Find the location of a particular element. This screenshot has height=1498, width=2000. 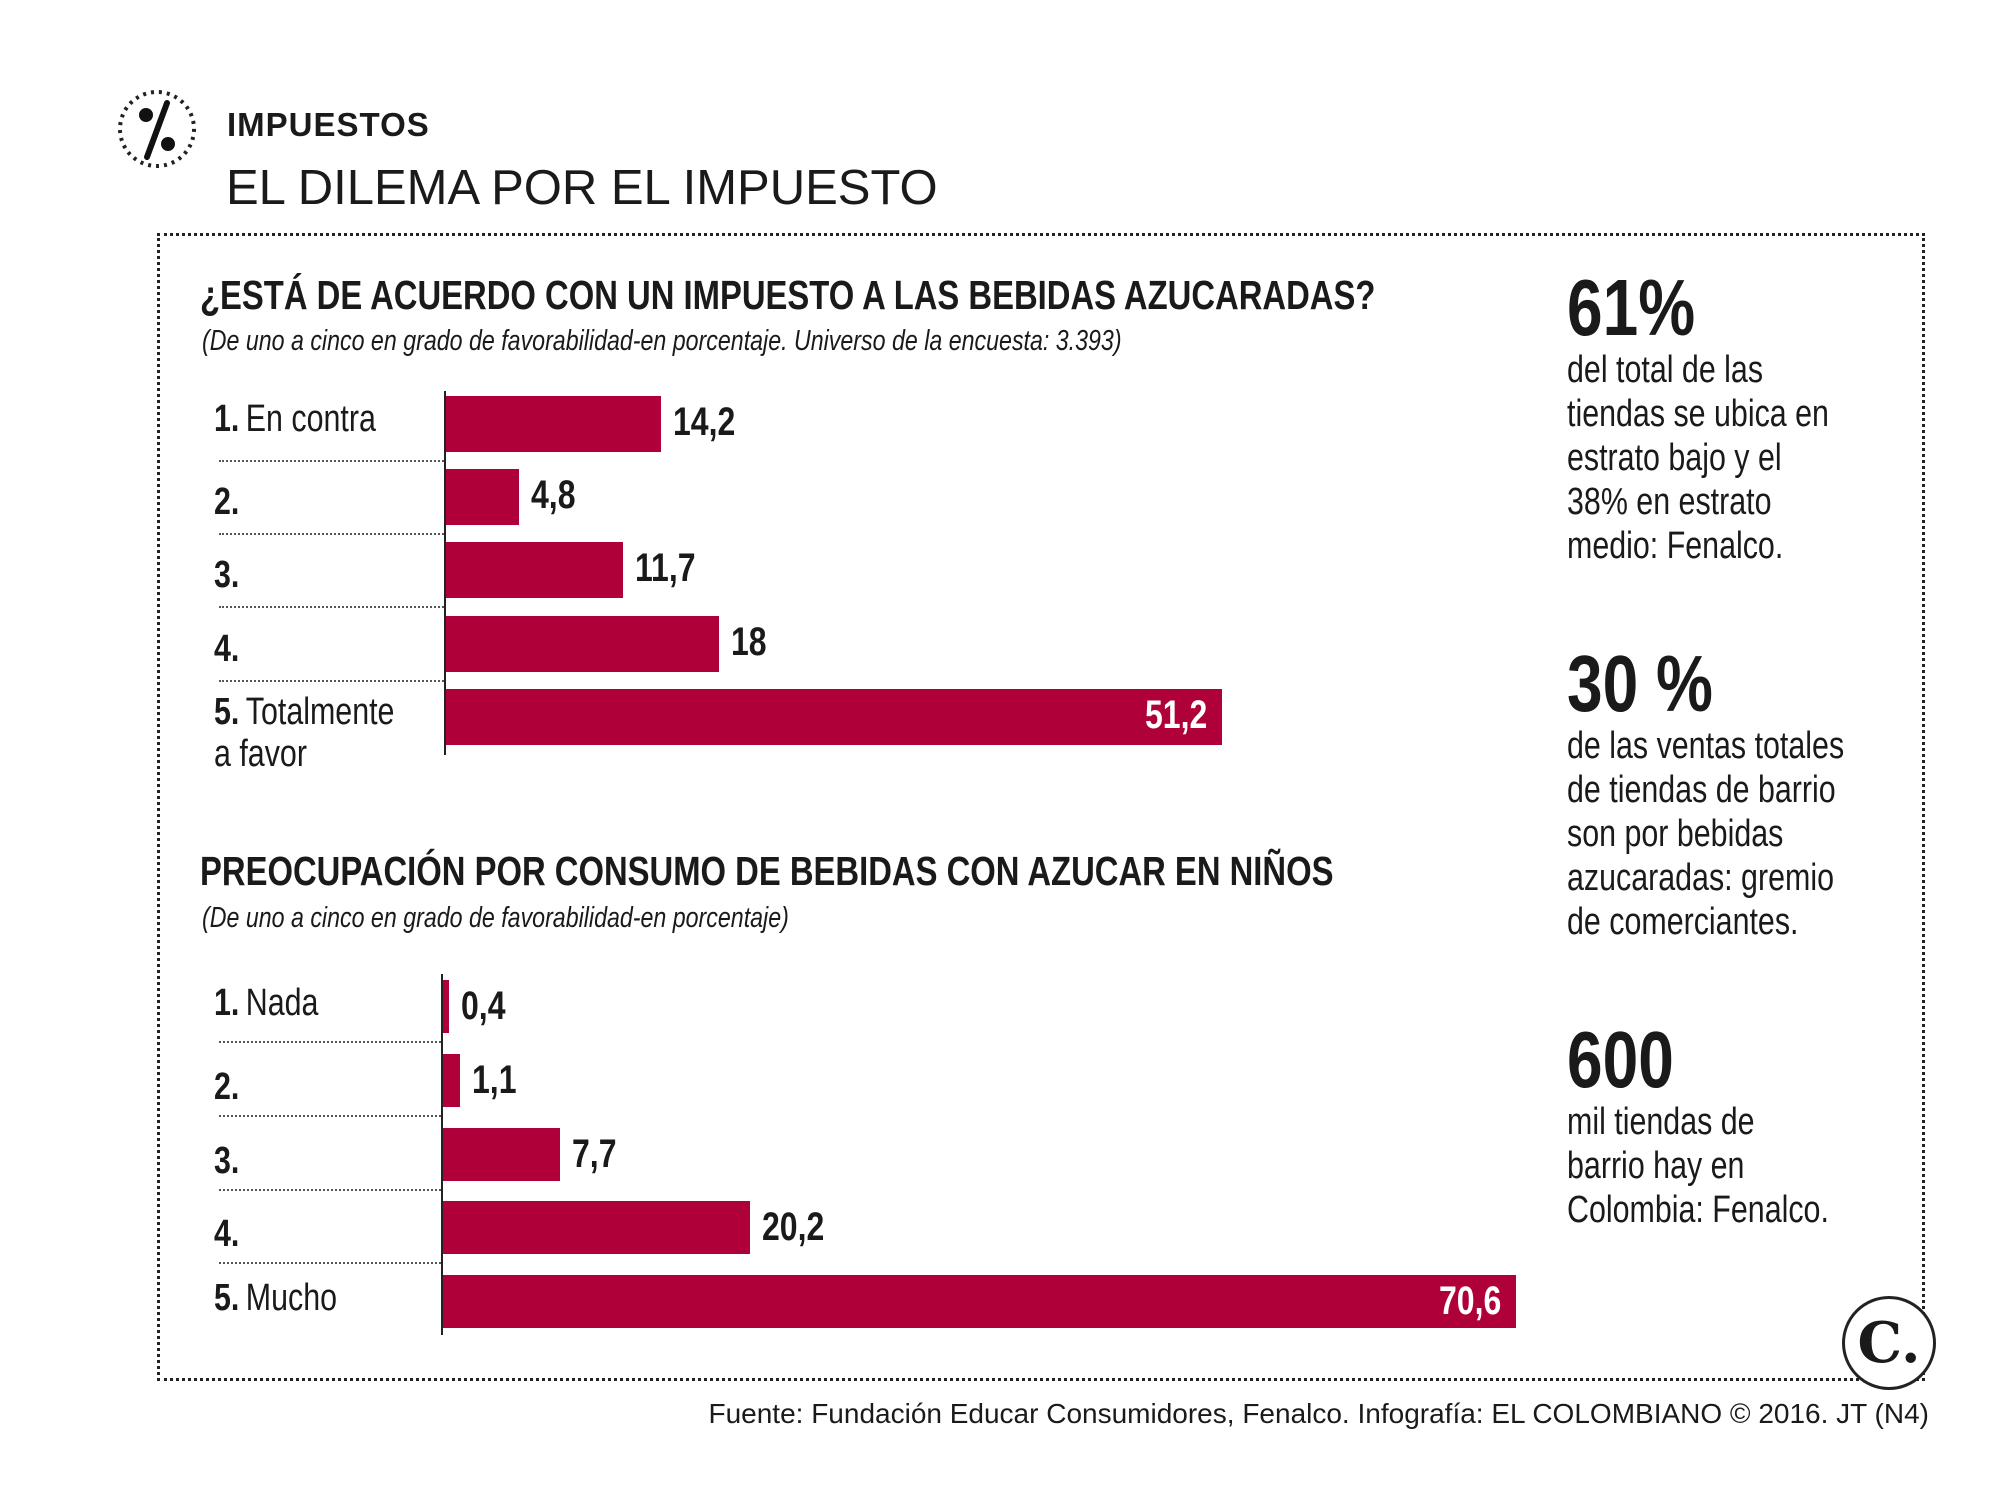

fact-line-text: del total de las is located at coordinates (1665, 370).